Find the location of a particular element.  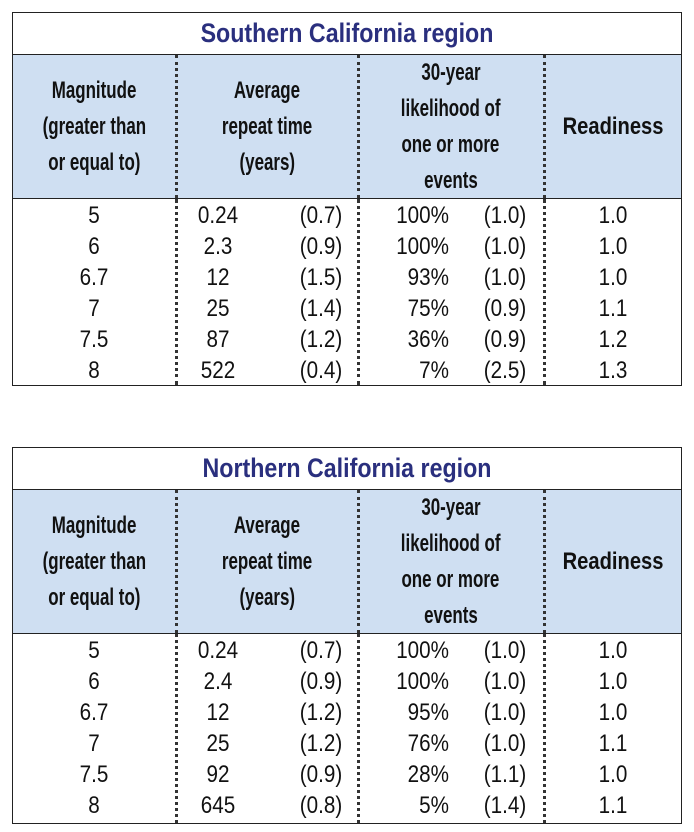

cell-readiness: 1.2 is located at coordinates (613, 339).